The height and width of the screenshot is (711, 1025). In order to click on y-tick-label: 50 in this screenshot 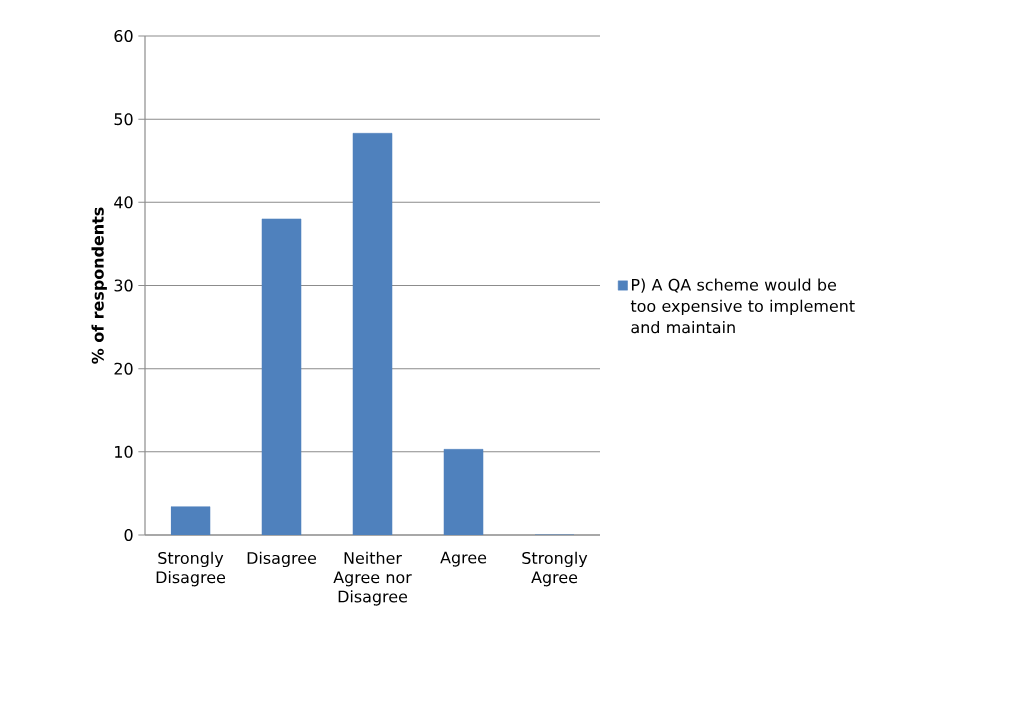, I will do `click(123, 119)`.